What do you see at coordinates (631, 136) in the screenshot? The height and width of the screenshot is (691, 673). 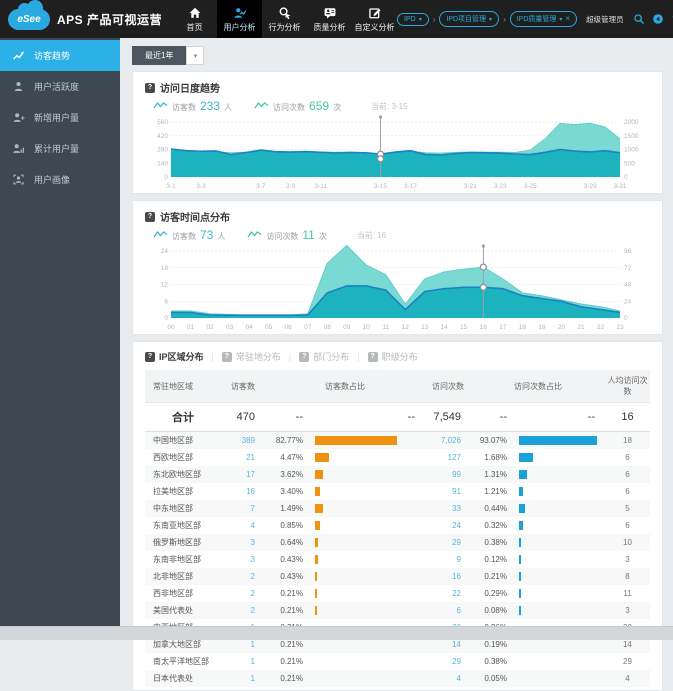 I see `svg-text: 1500` at bounding box center [631, 136].